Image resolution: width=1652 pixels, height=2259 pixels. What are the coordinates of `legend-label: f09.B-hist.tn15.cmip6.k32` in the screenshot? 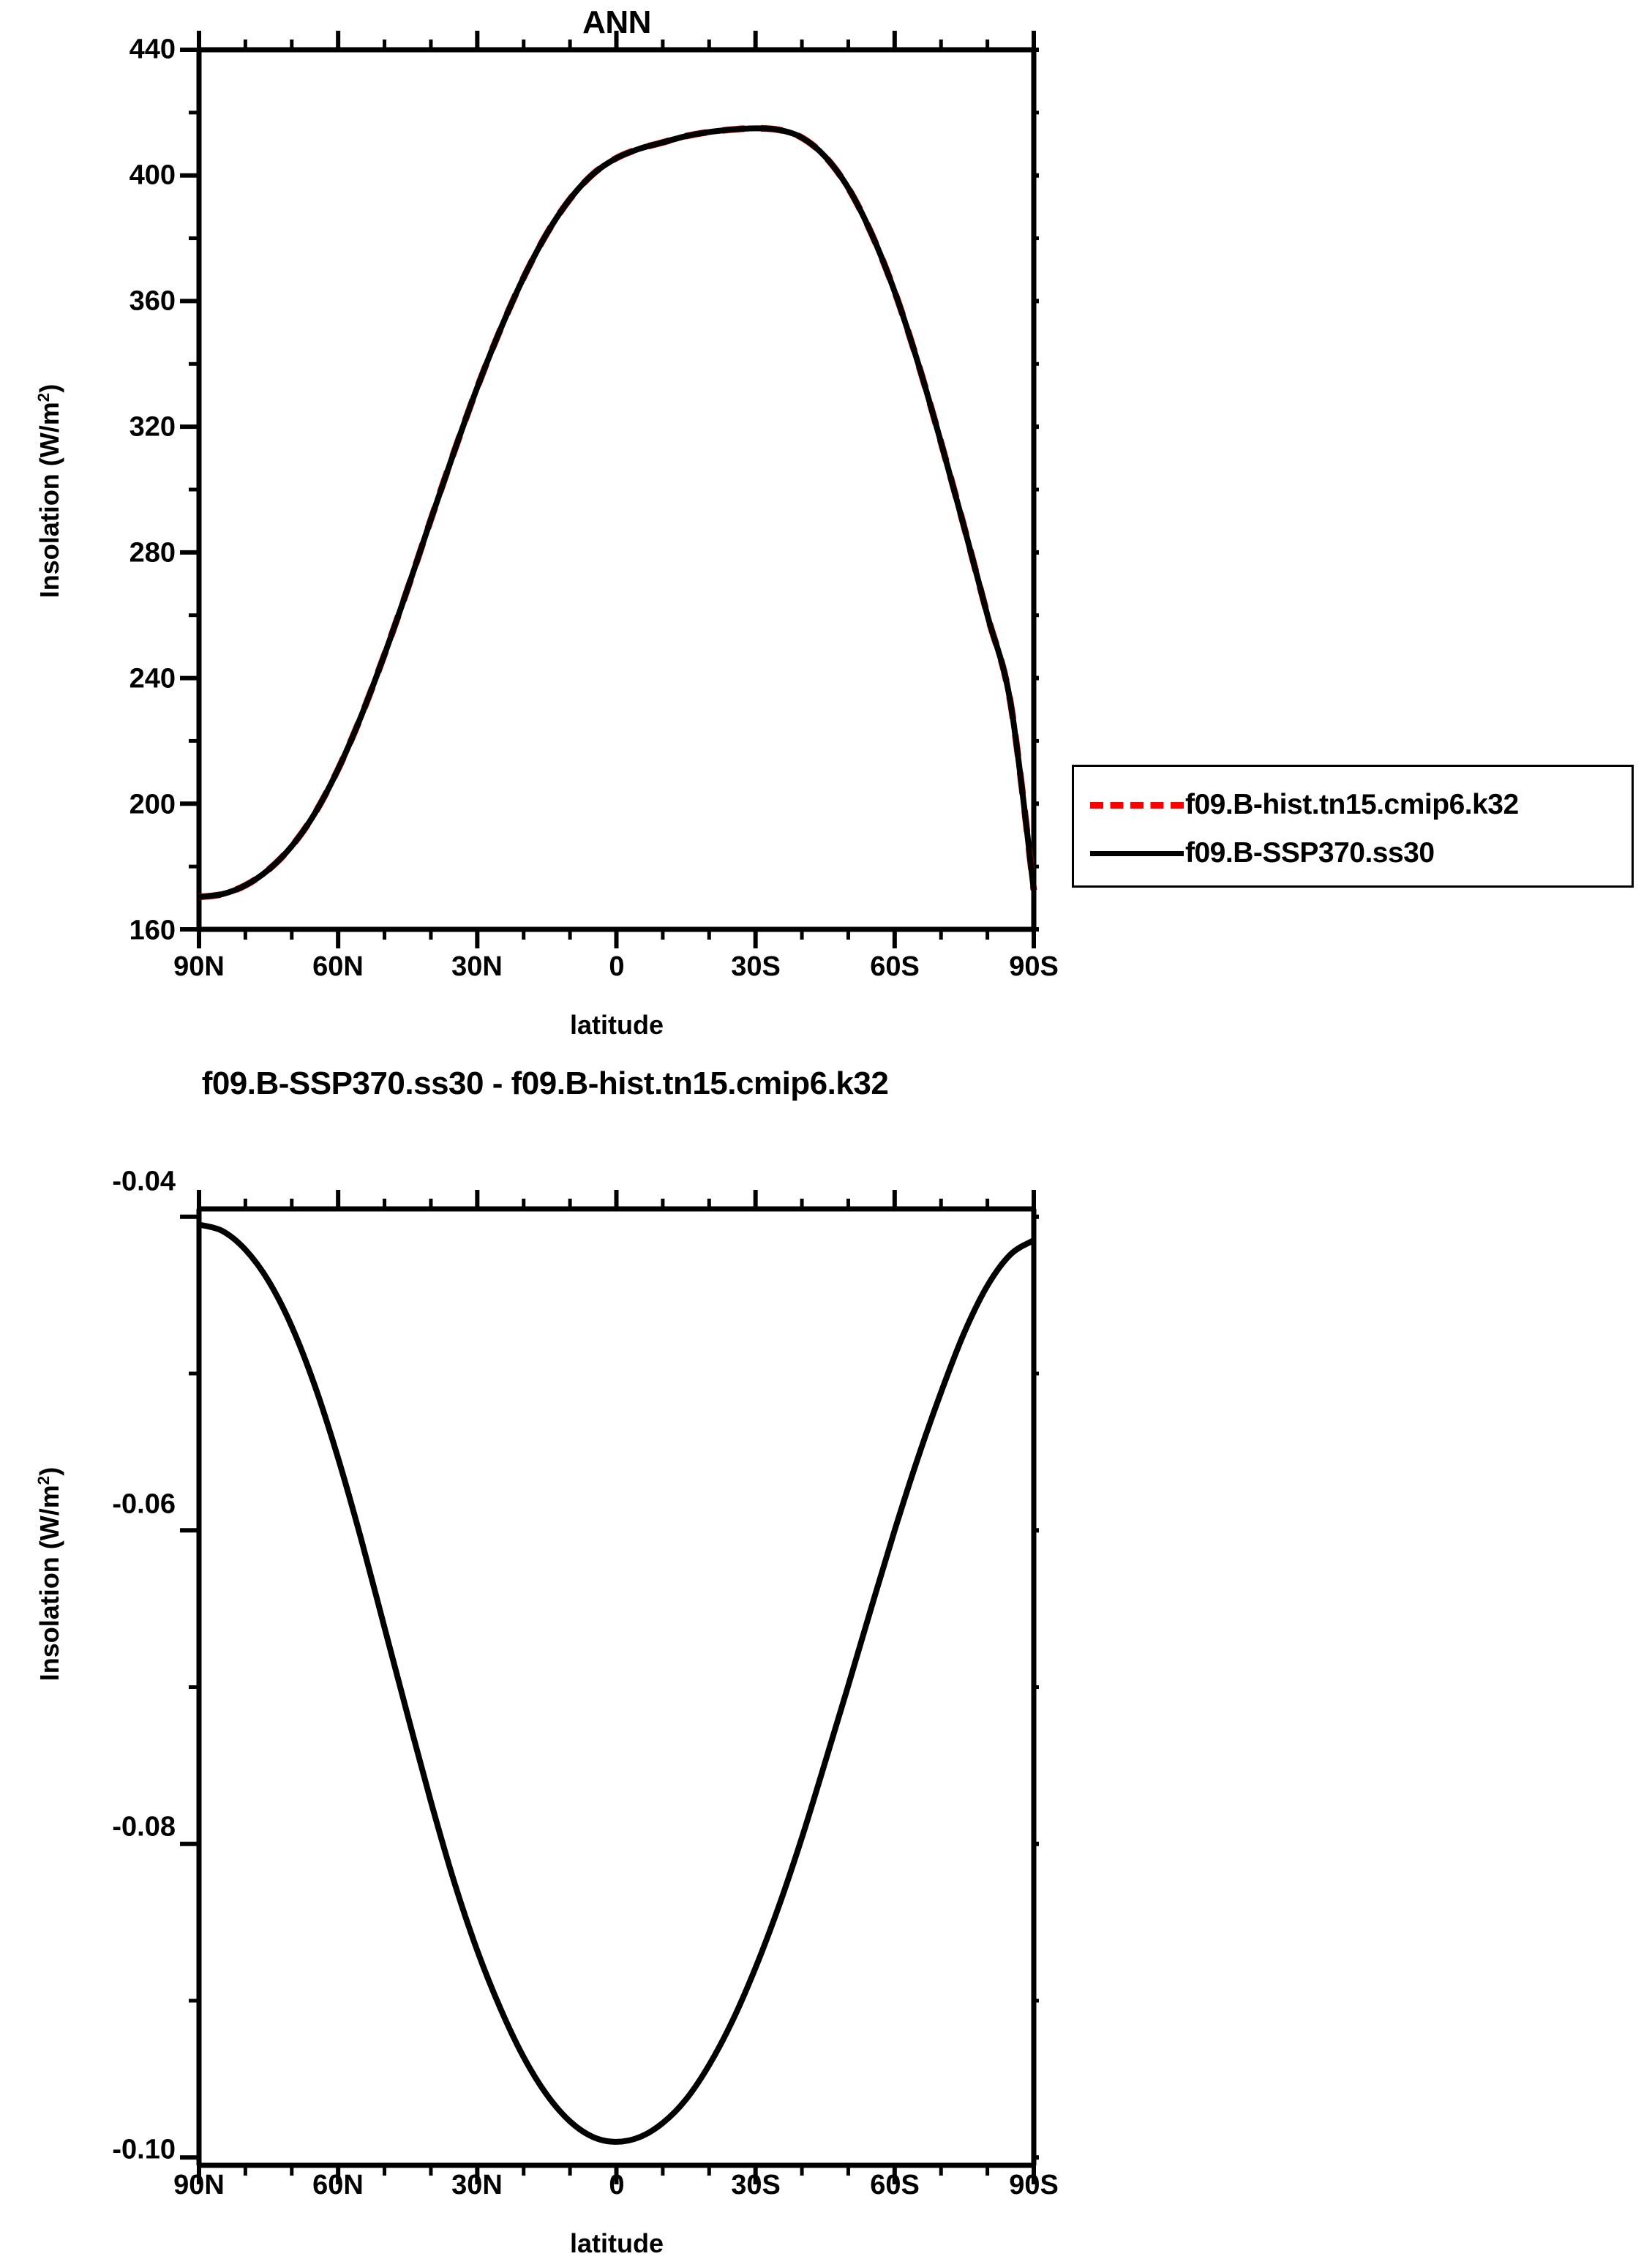 It's located at (1352, 804).